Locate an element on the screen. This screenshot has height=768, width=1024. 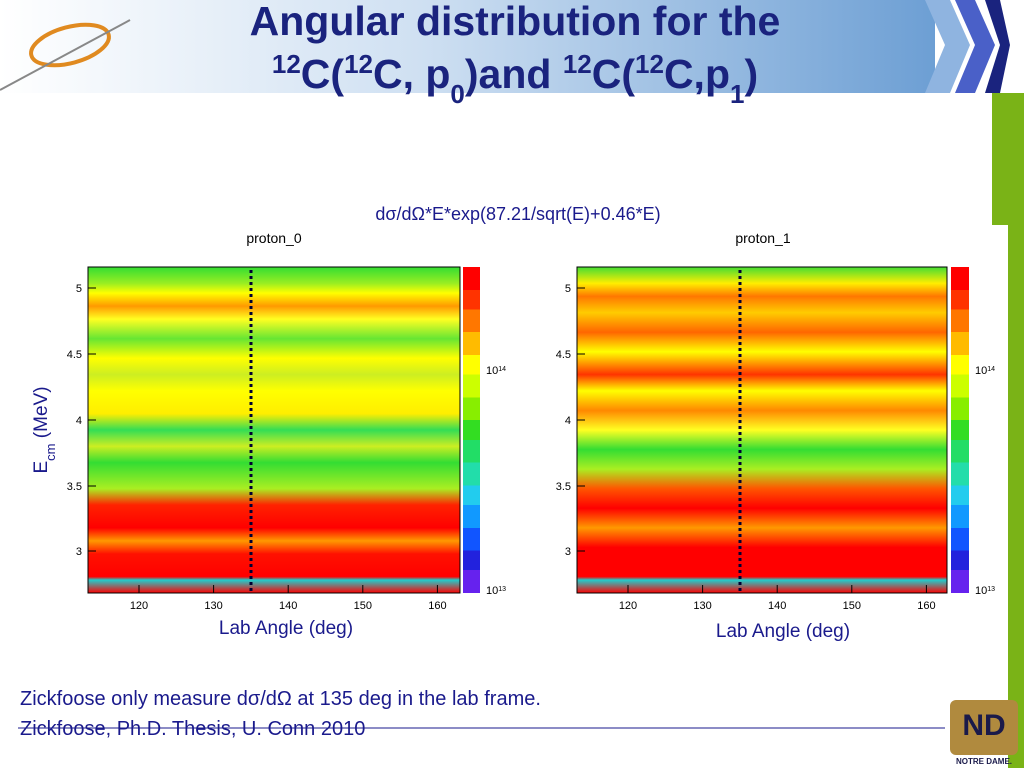
y-label-sub: cm is located at coordinates (50, 451).